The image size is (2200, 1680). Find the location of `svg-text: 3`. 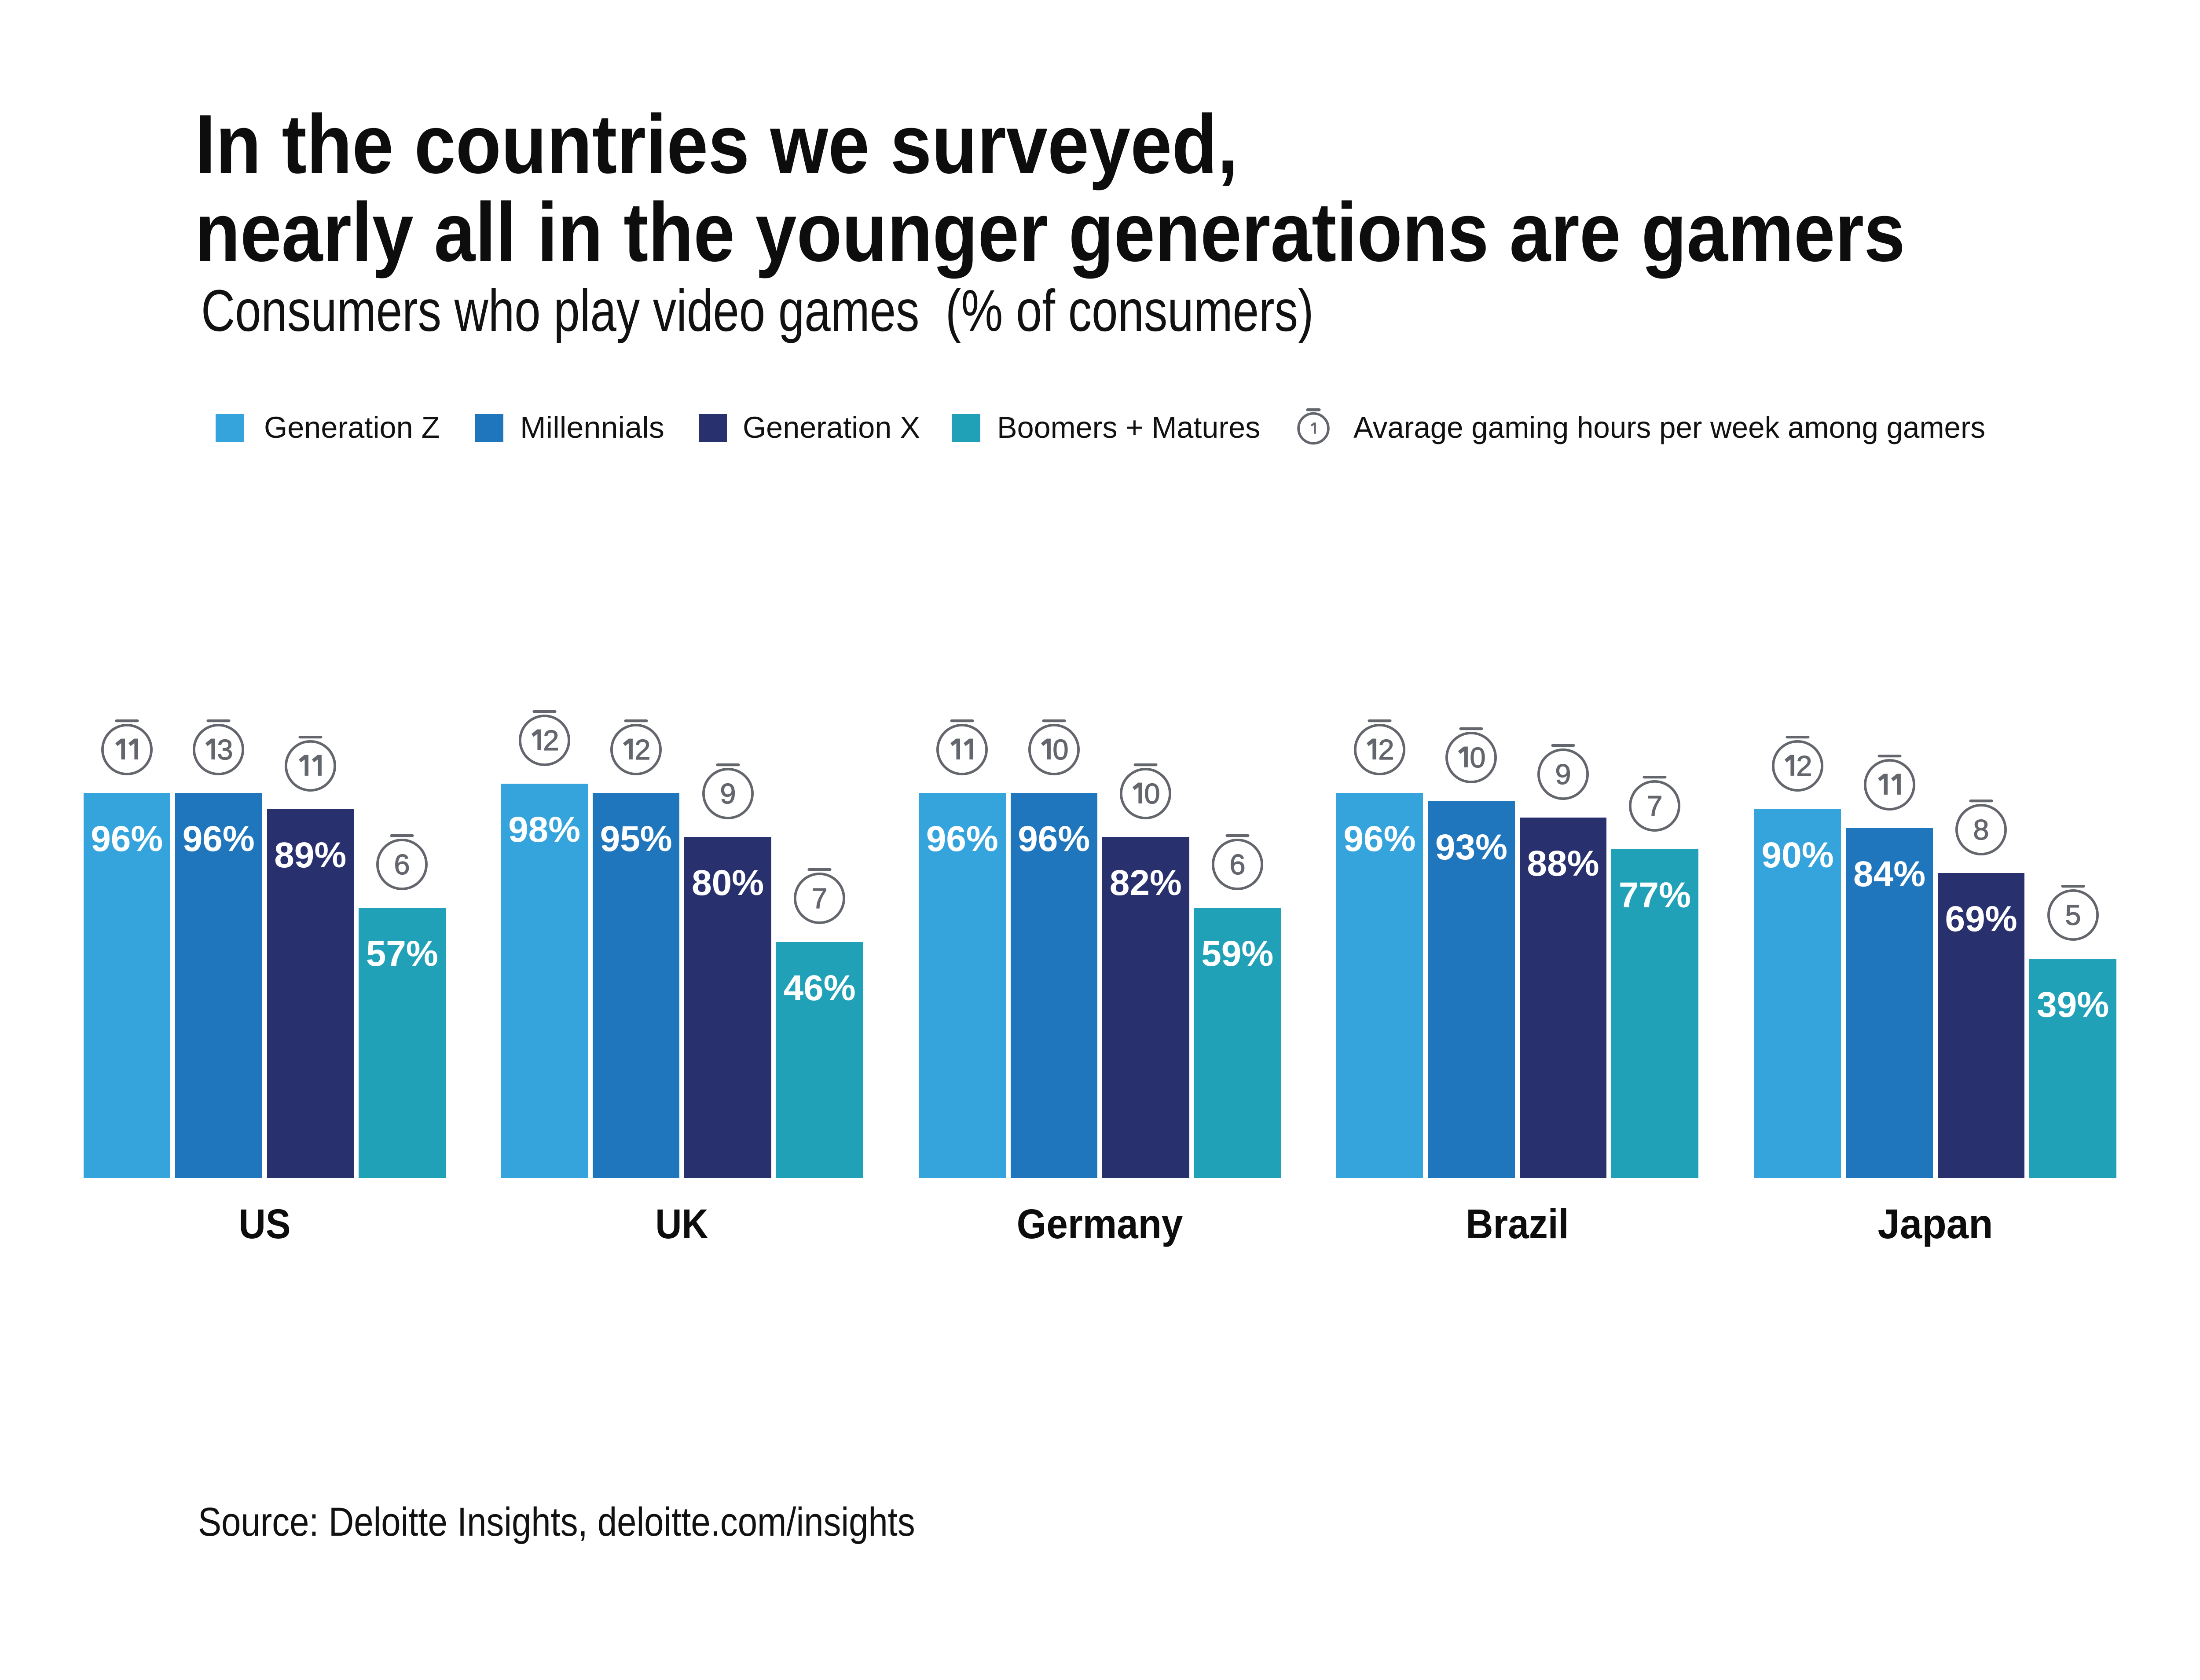

svg-text: 3 is located at coordinates (225, 749).